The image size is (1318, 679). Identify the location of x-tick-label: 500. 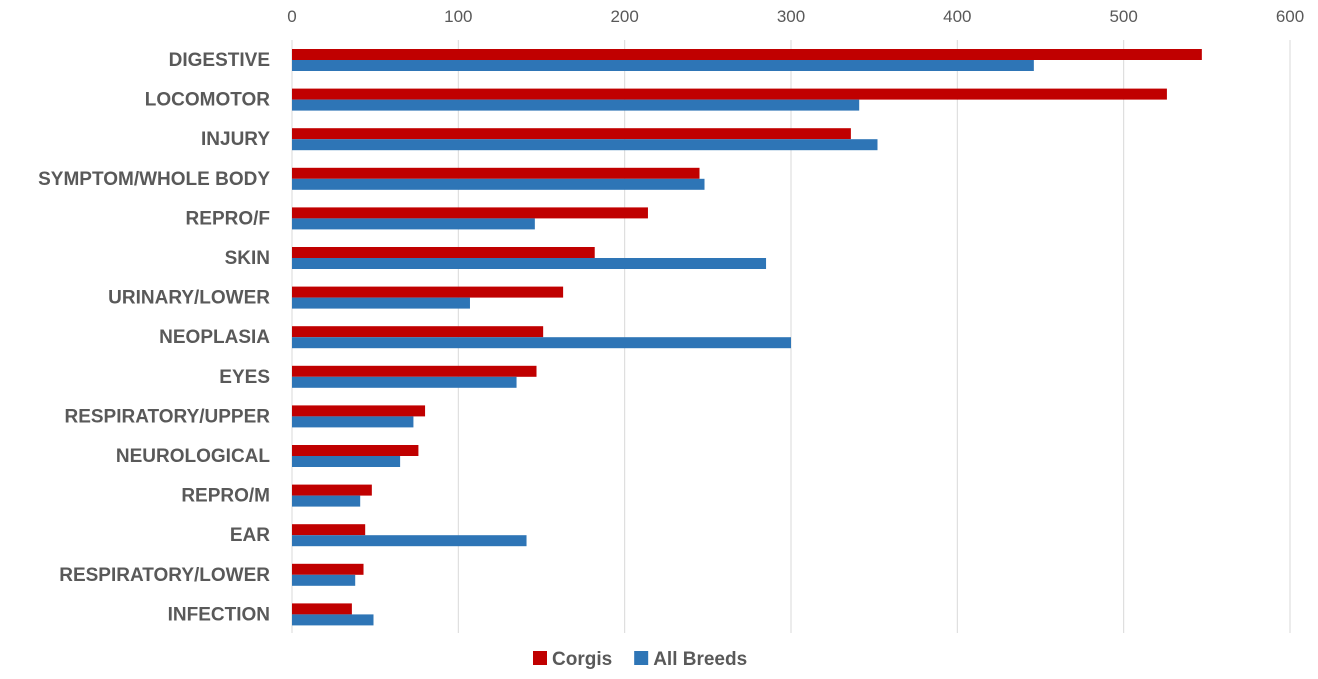
(1123, 16).